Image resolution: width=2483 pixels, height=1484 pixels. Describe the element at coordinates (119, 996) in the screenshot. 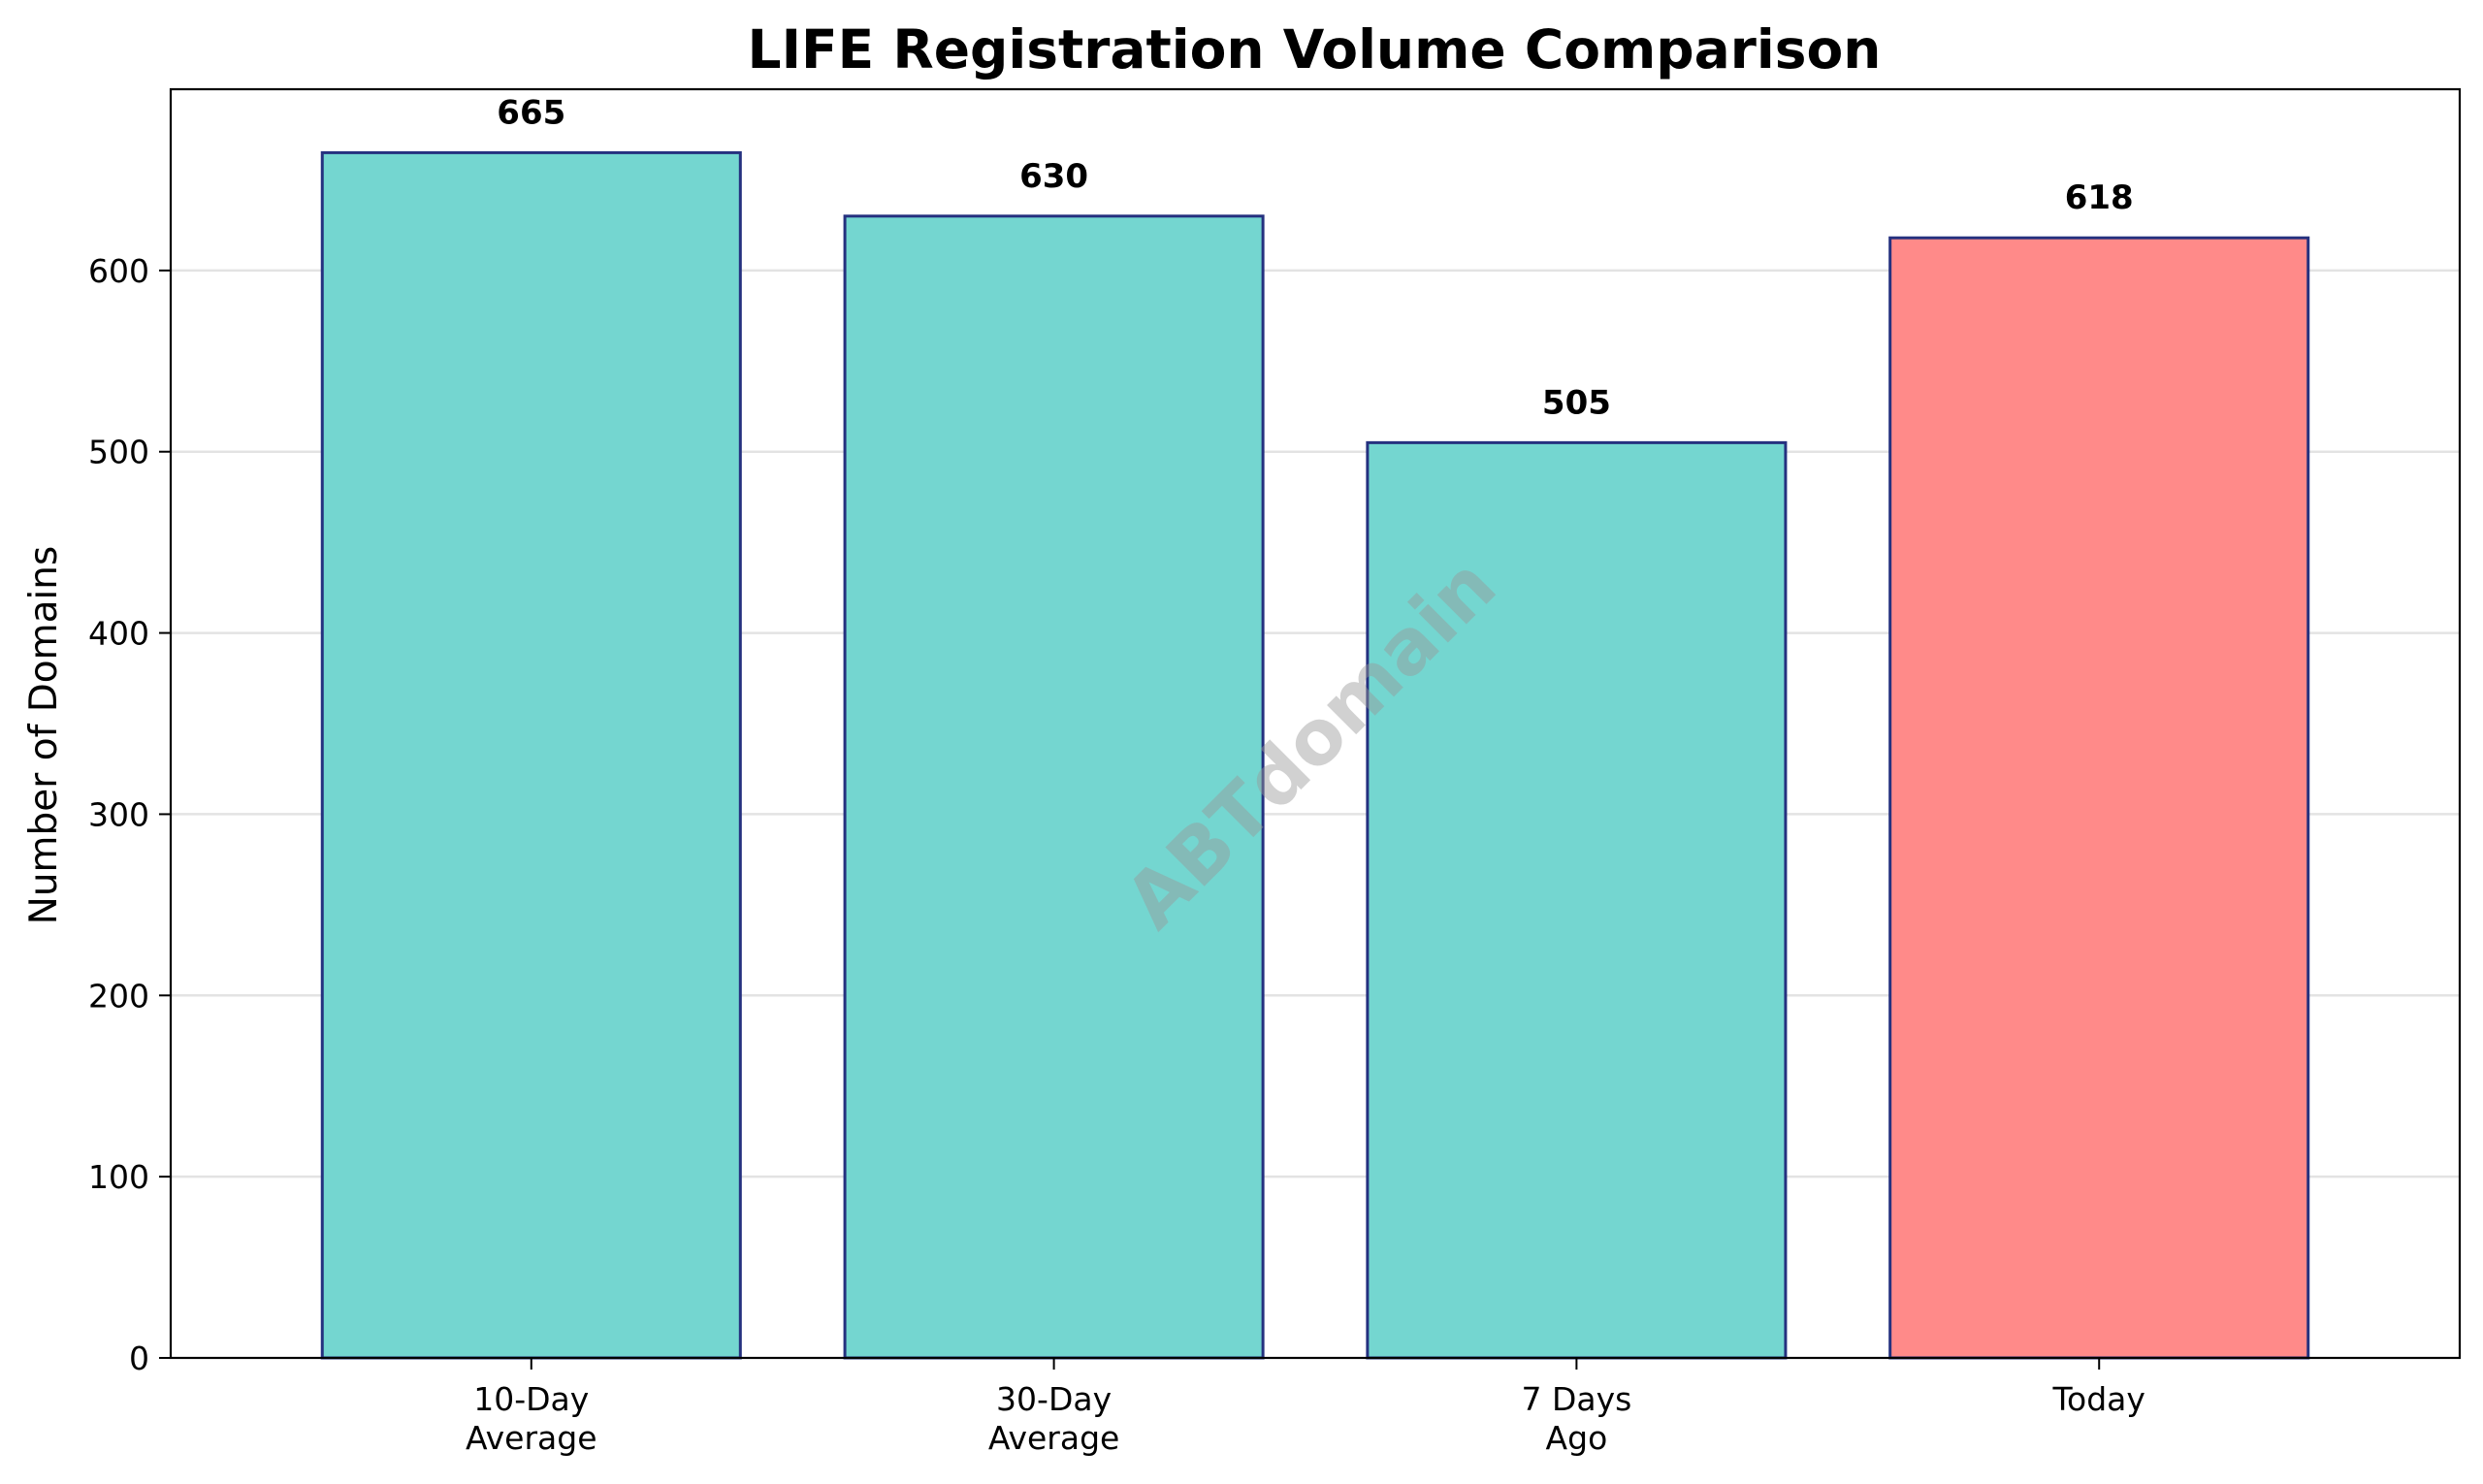

I see `y-tick-label-200: 200` at that location.